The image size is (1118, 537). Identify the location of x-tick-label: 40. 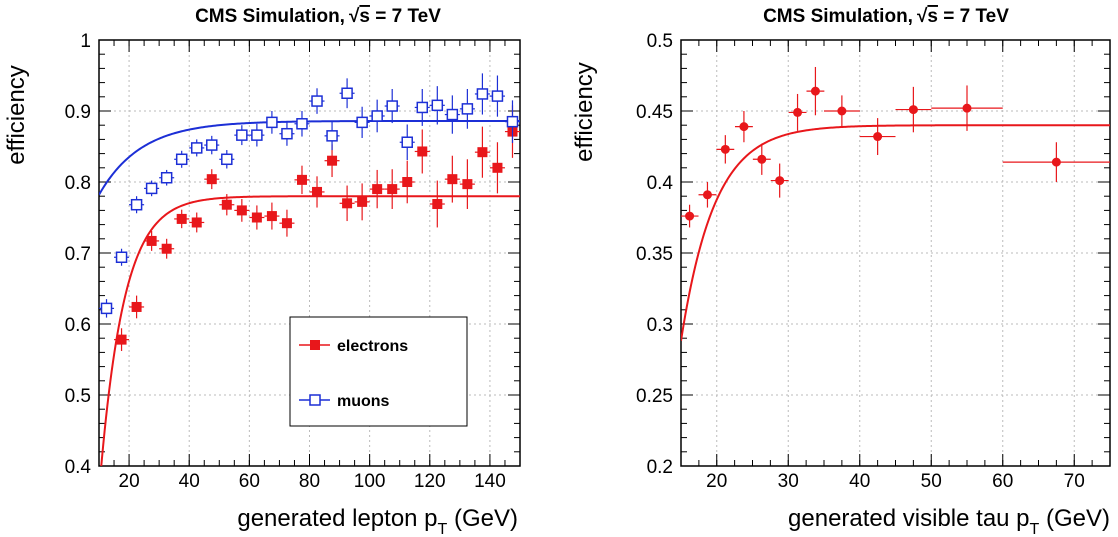
(189, 481).